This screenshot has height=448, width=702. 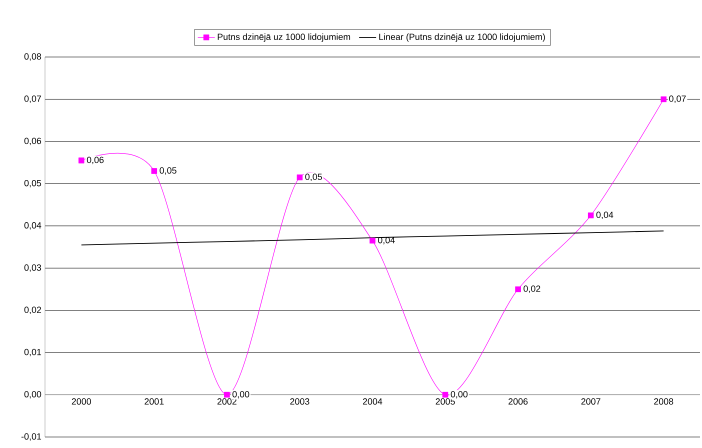 What do you see at coordinates (95, 160) in the screenshot?
I see `data-label: 0,06` at bounding box center [95, 160].